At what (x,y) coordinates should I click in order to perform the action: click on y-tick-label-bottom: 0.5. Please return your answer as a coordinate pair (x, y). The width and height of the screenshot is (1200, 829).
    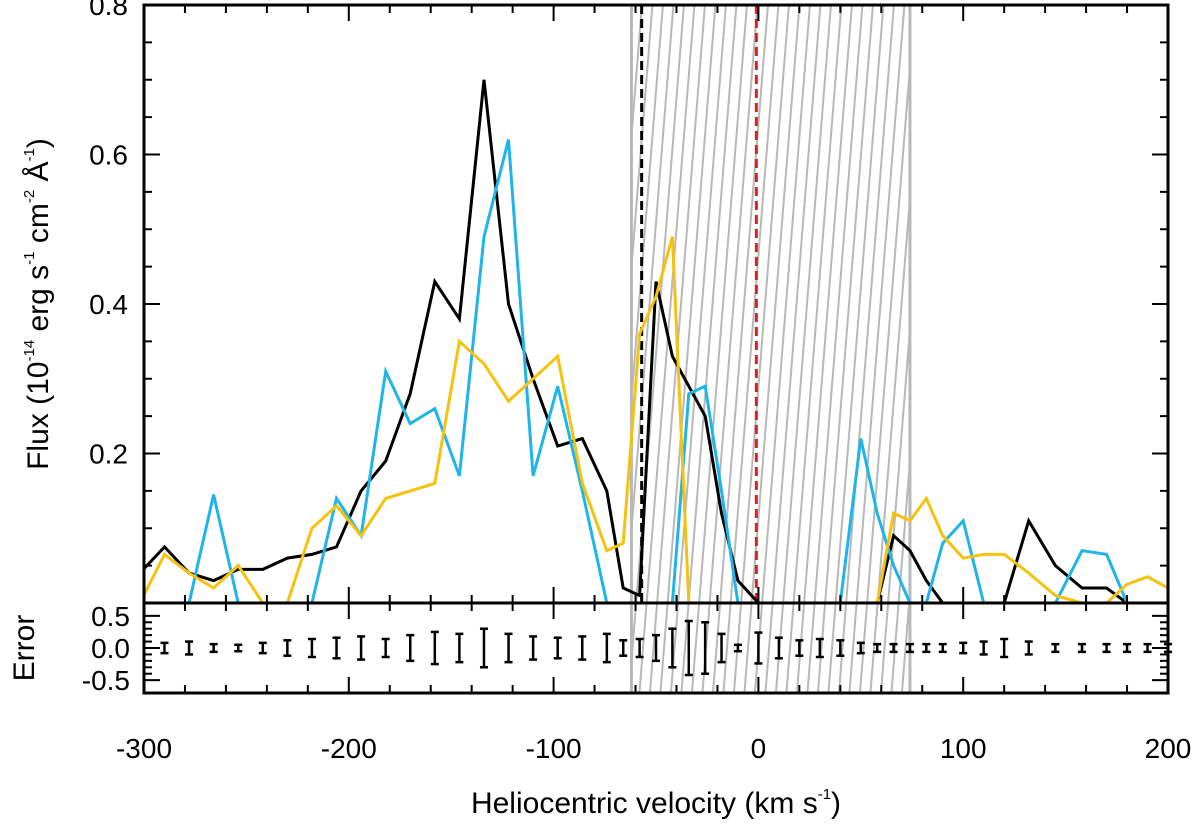
    Looking at the image, I should click on (110, 616).